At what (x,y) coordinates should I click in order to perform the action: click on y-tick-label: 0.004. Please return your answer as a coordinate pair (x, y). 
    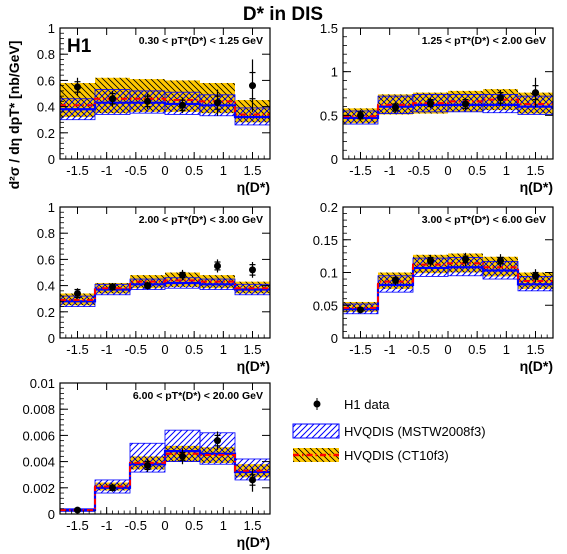
    Looking at the image, I should click on (38, 462).